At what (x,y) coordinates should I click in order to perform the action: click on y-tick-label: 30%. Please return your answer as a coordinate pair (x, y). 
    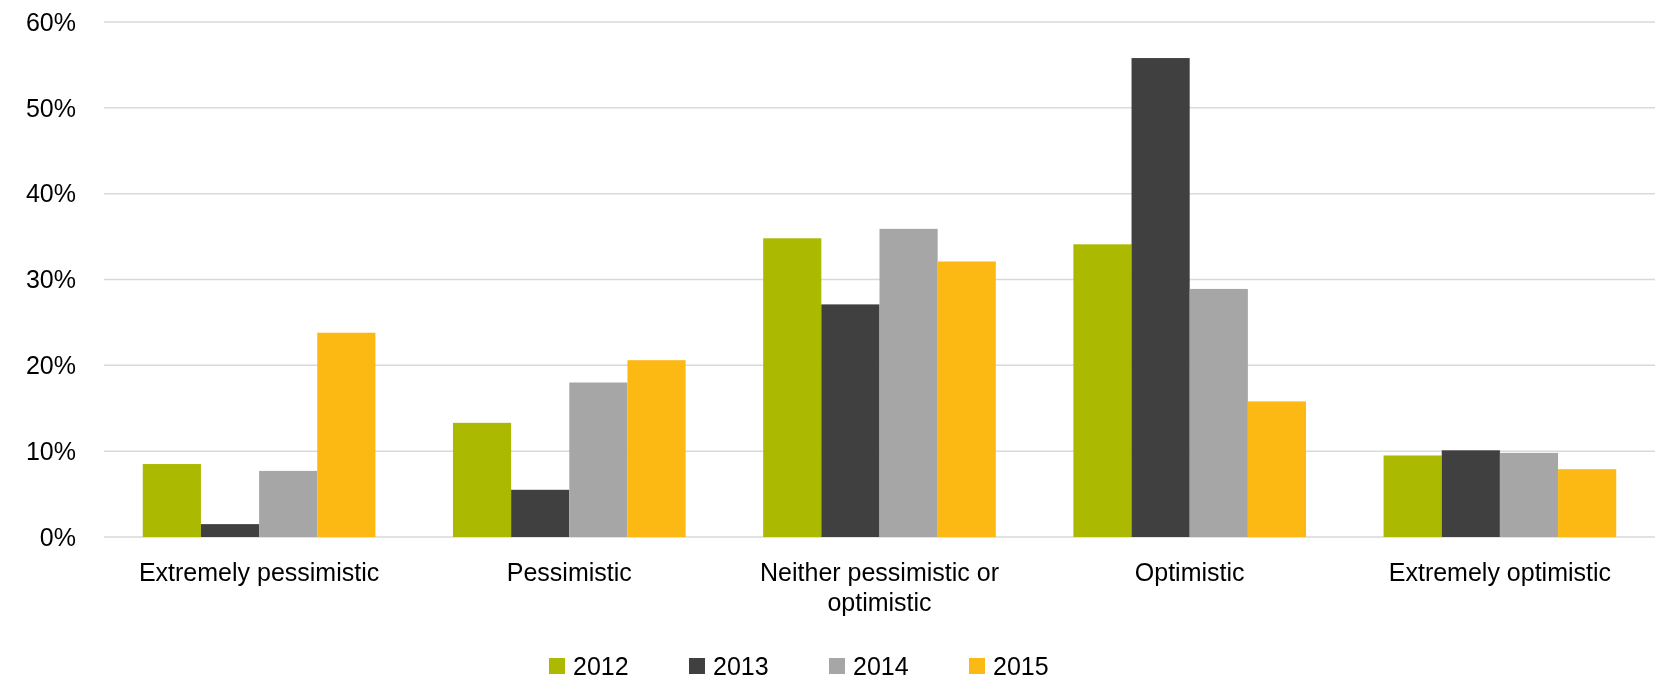
    Looking at the image, I should click on (50, 279).